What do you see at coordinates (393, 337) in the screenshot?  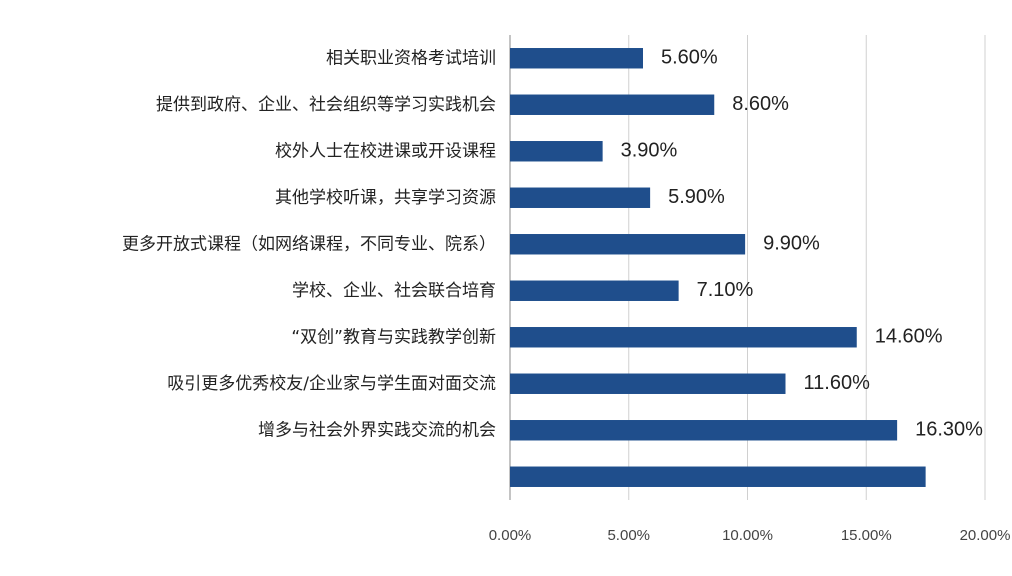 I see `y-tick-label: “双创”教育与实践教学创新` at bounding box center [393, 337].